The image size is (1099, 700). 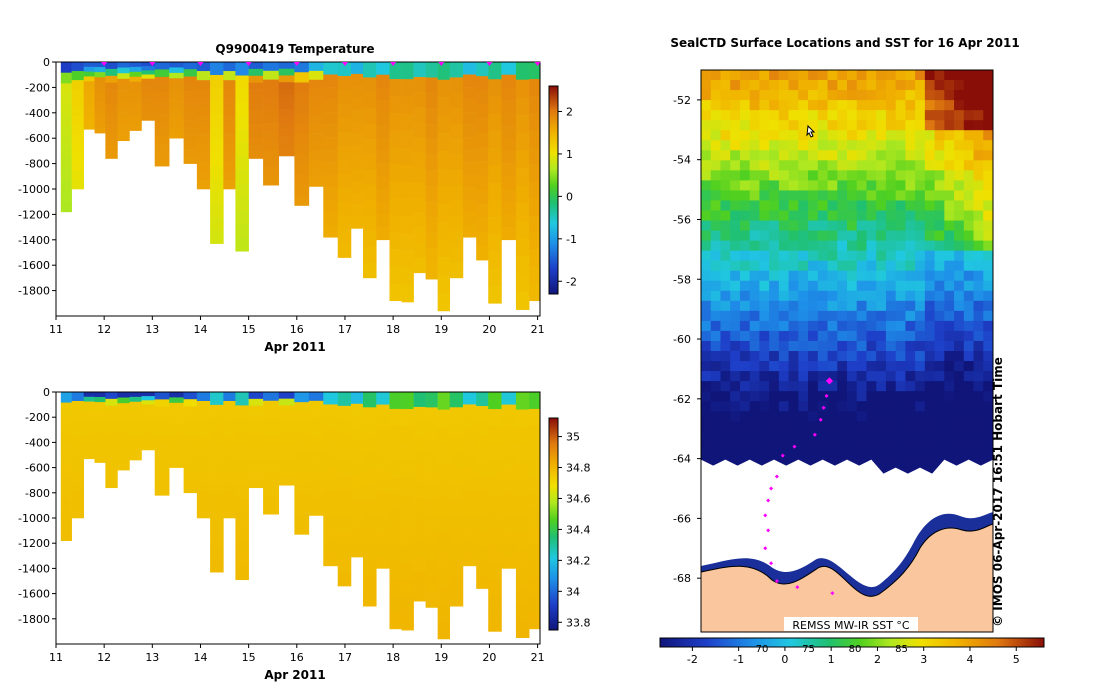 What do you see at coordinates (765, 515) in the screenshot?
I see `track-point` at bounding box center [765, 515].